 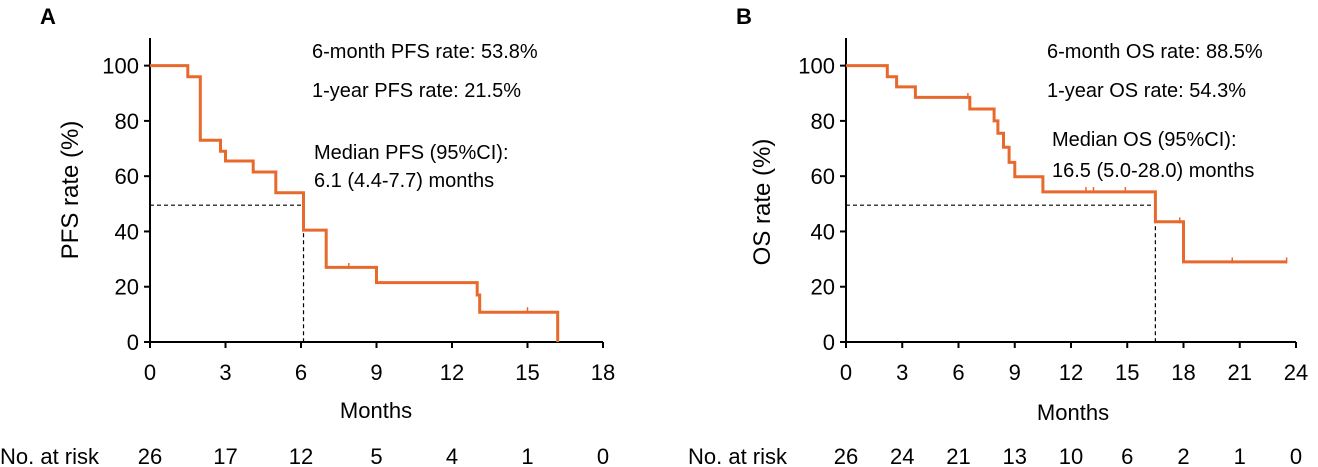 I want to click on x-tick-label: 21, so click(x=1240, y=372).